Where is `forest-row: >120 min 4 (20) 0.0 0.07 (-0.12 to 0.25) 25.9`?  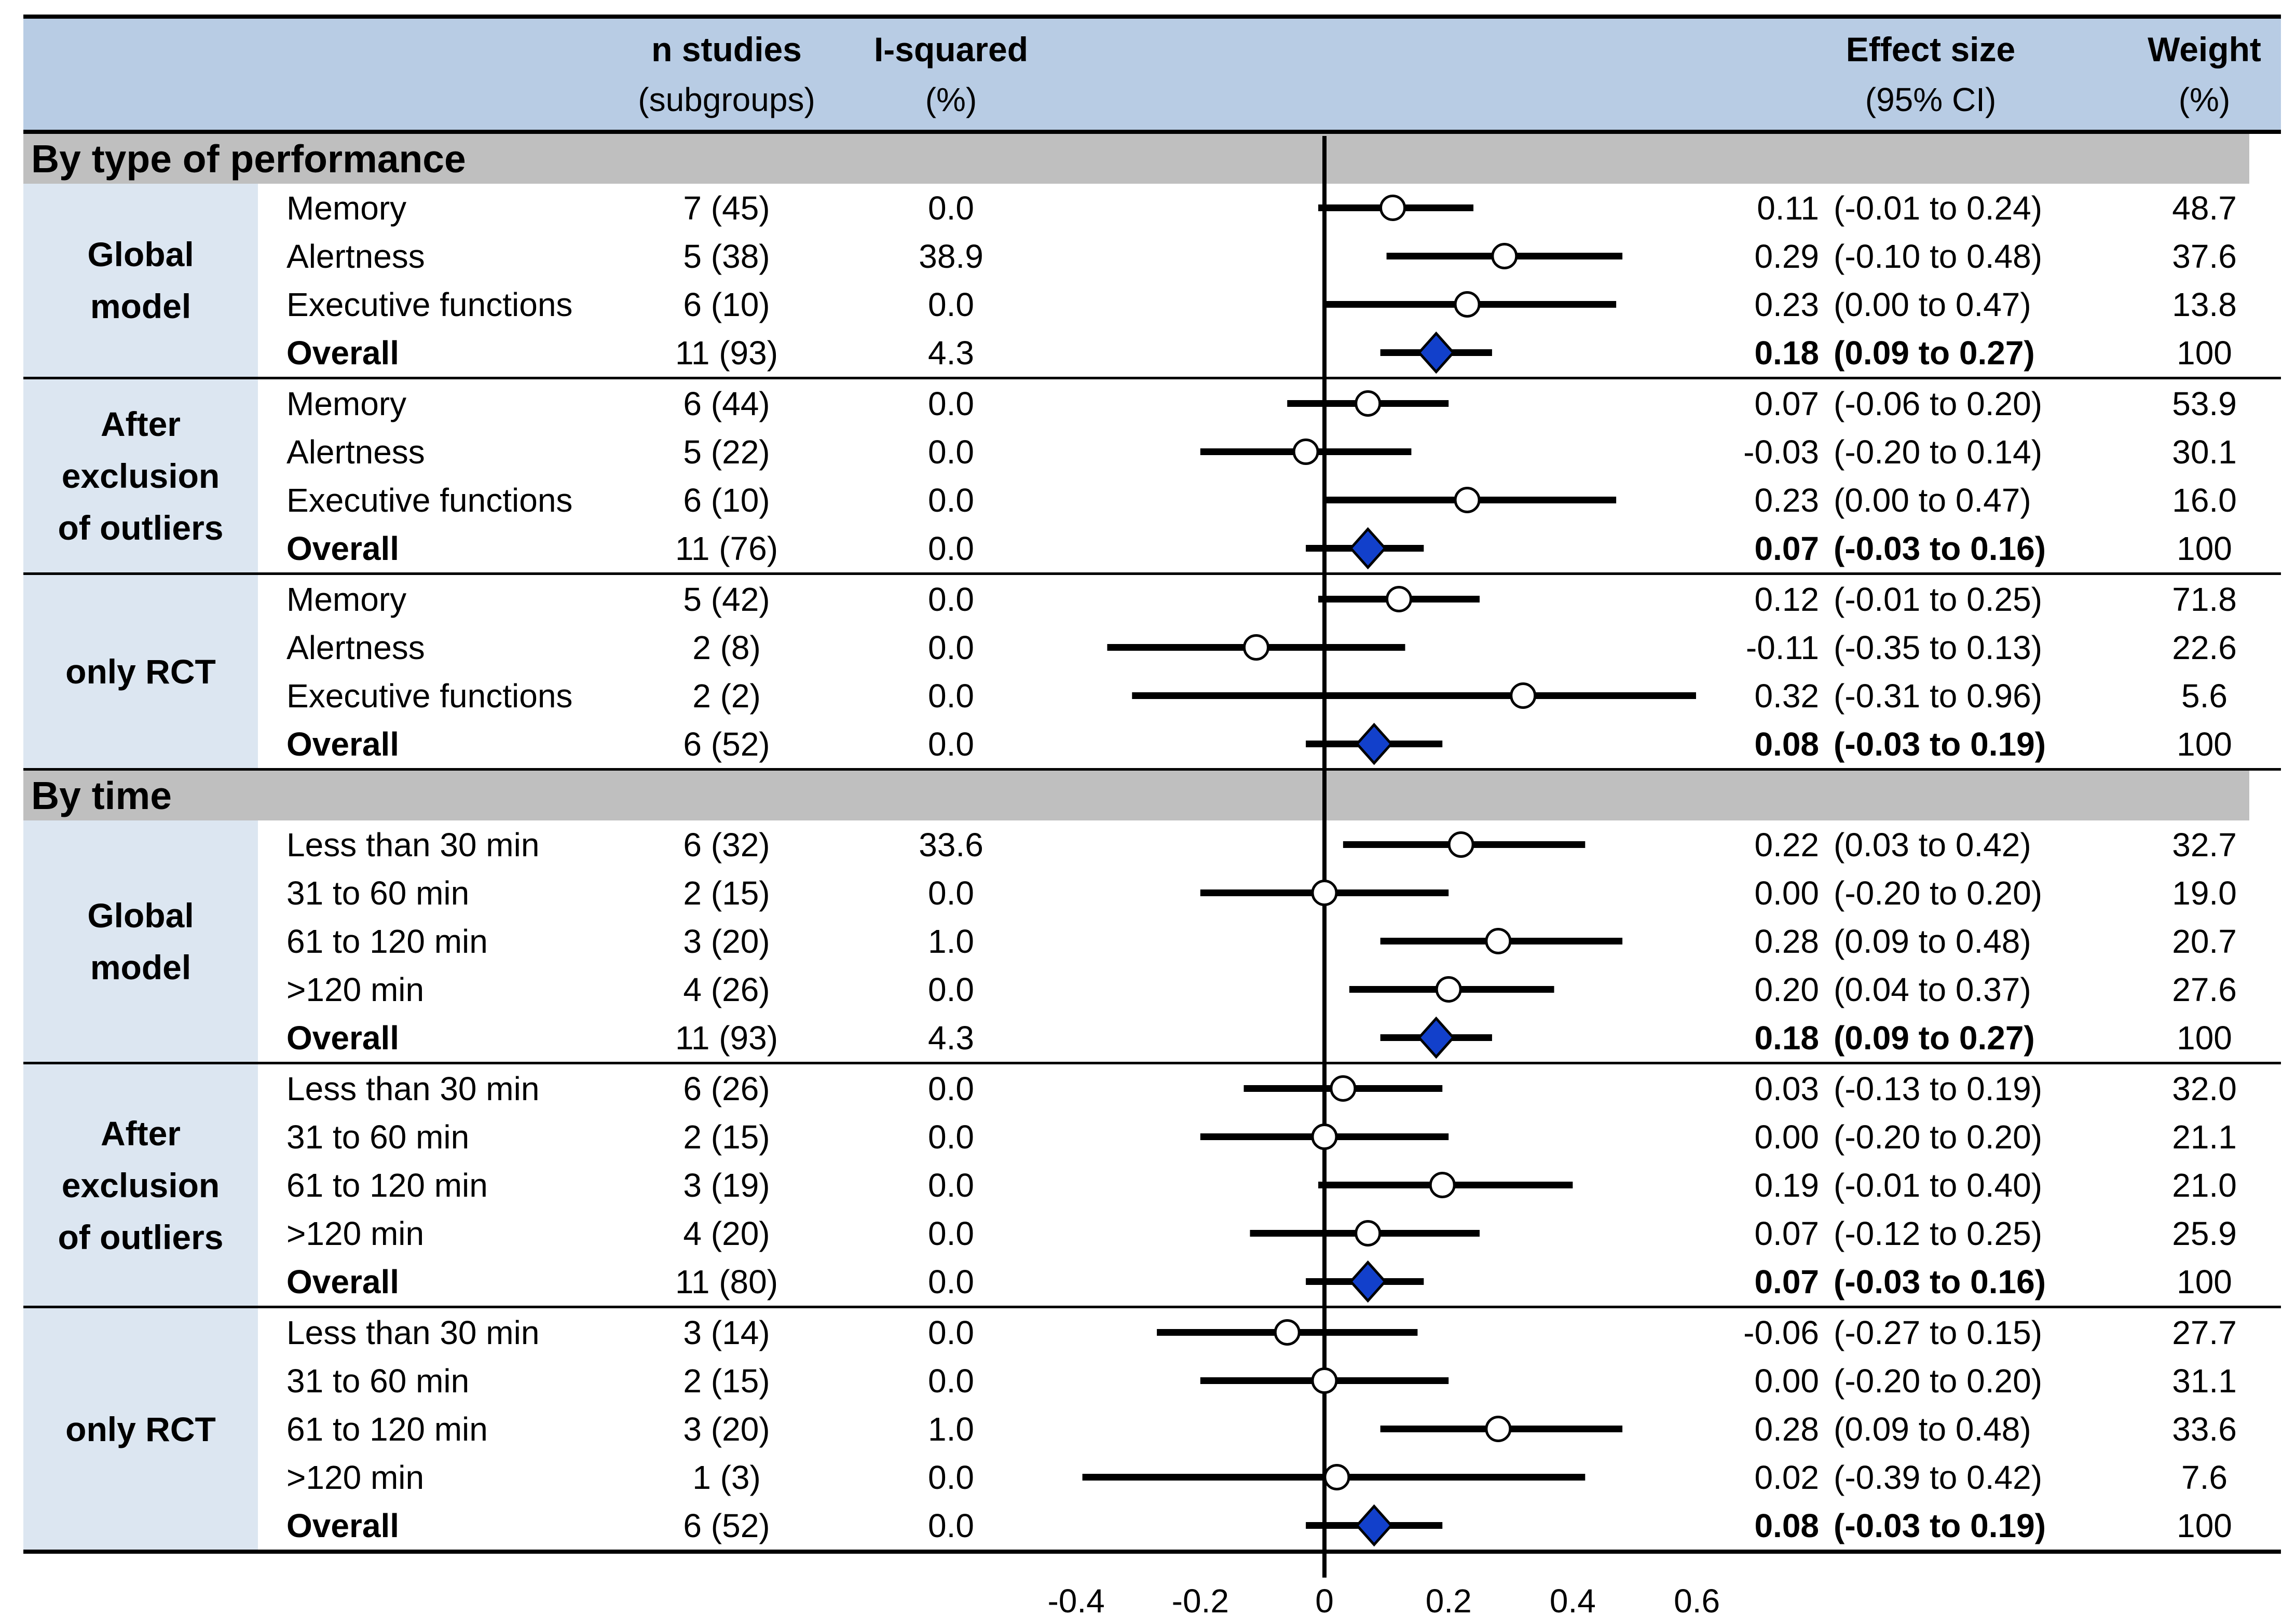 forest-row: >120 min 4 (20) 0.0 0.07 (-0.12 to 0.25) 25.9 is located at coordinates (1269, 1233).